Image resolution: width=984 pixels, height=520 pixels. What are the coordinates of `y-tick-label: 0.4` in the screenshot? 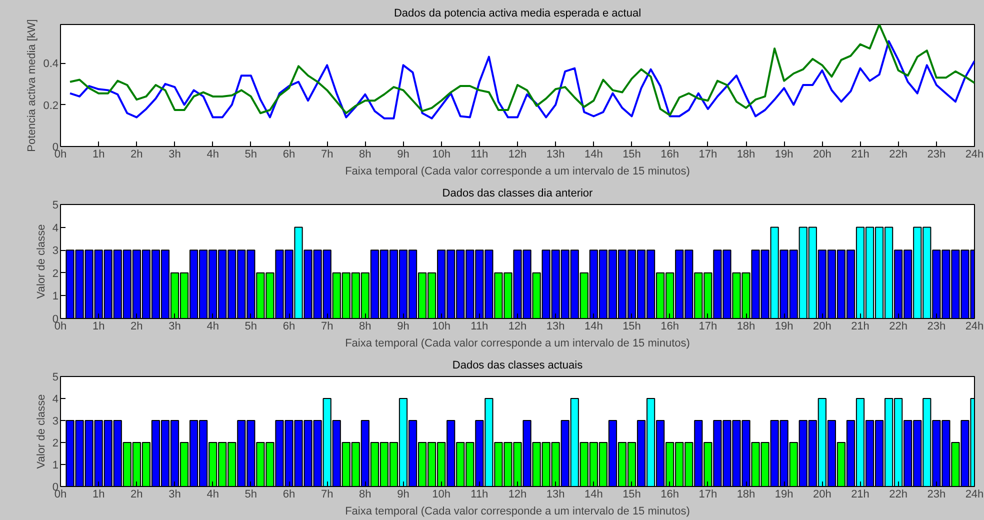 It's located at (51, 64).